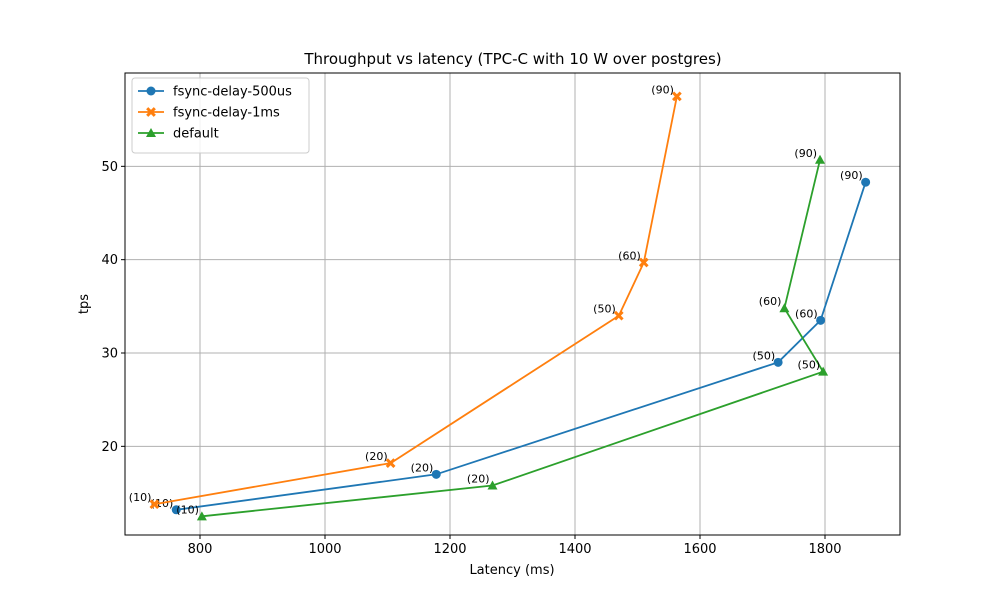  Describe the element at coordinates (232, 92) in the screenshot. I see `legend-label: fsync-delay-500us` at that location.